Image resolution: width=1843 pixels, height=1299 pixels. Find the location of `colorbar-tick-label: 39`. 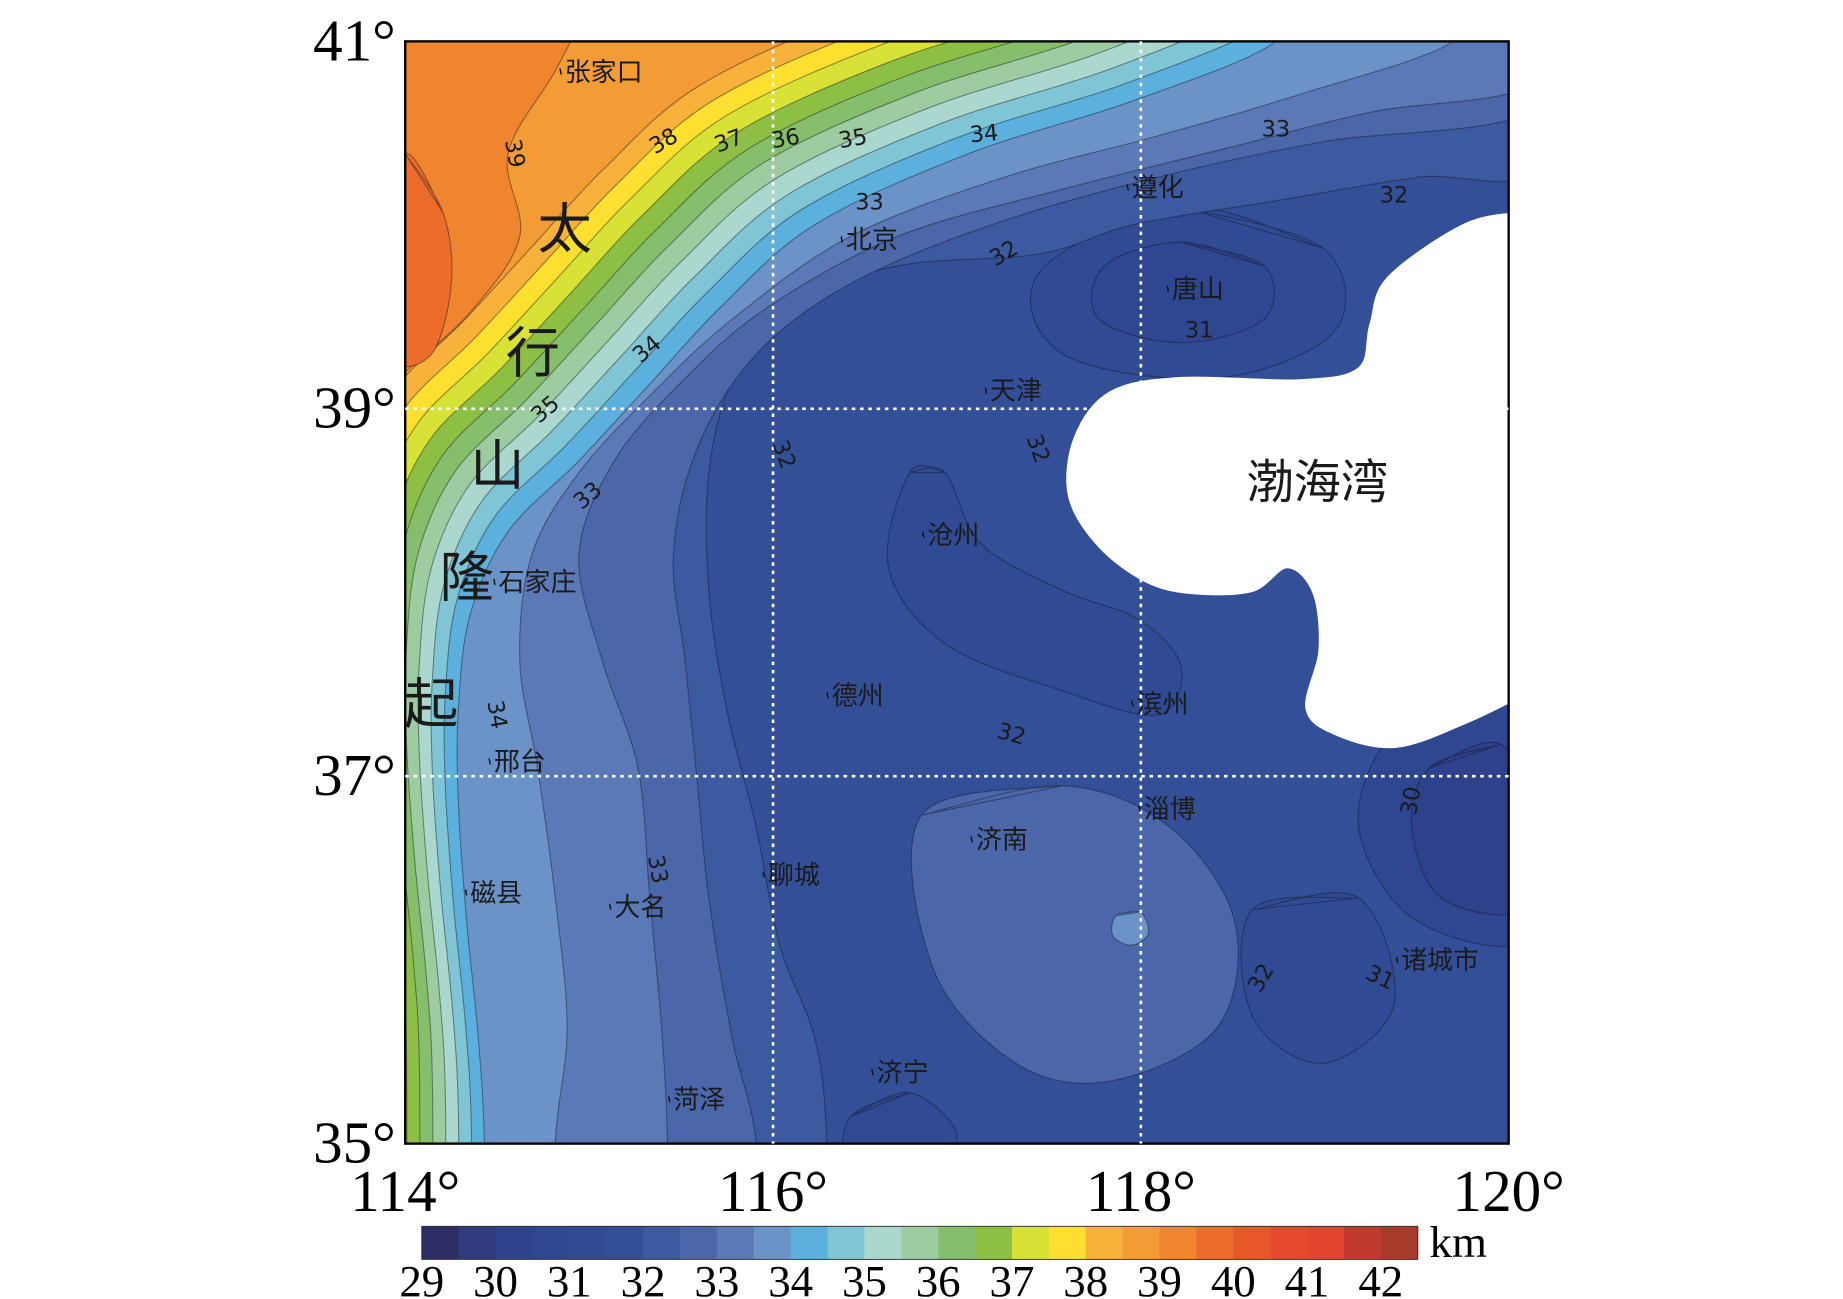

colorbar-tick-label: 39 is located at coordinates (1159, 1277).